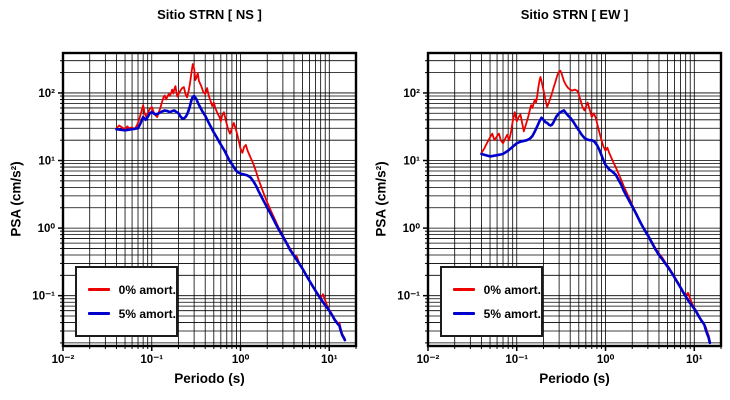 The height and width of the screenshot is (400, 730). Describe the element at coordinates (381, 199) in the screenshot. I see `y-axis-label-ew: PSA (cm/s²)` at that location.